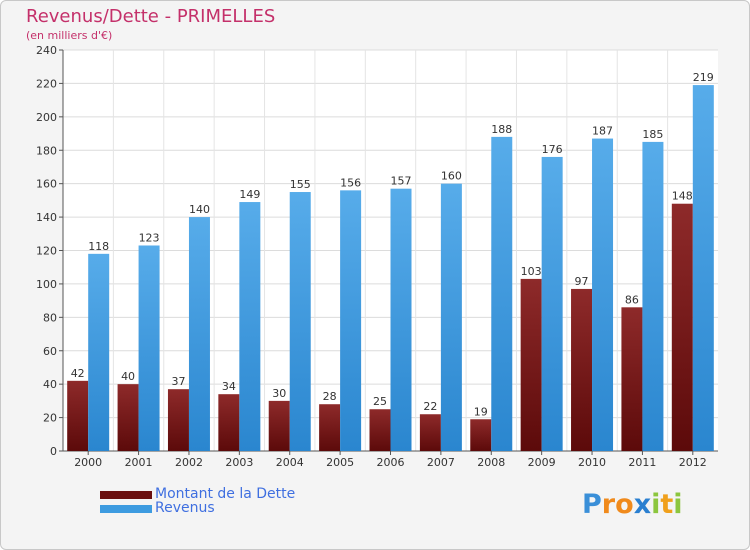 This screenshot has height=550, width=750. What do you see at coordinates (330, 396) in the screenshot?
I see `data-label-debt: 28` at bounding box center [330, 396].